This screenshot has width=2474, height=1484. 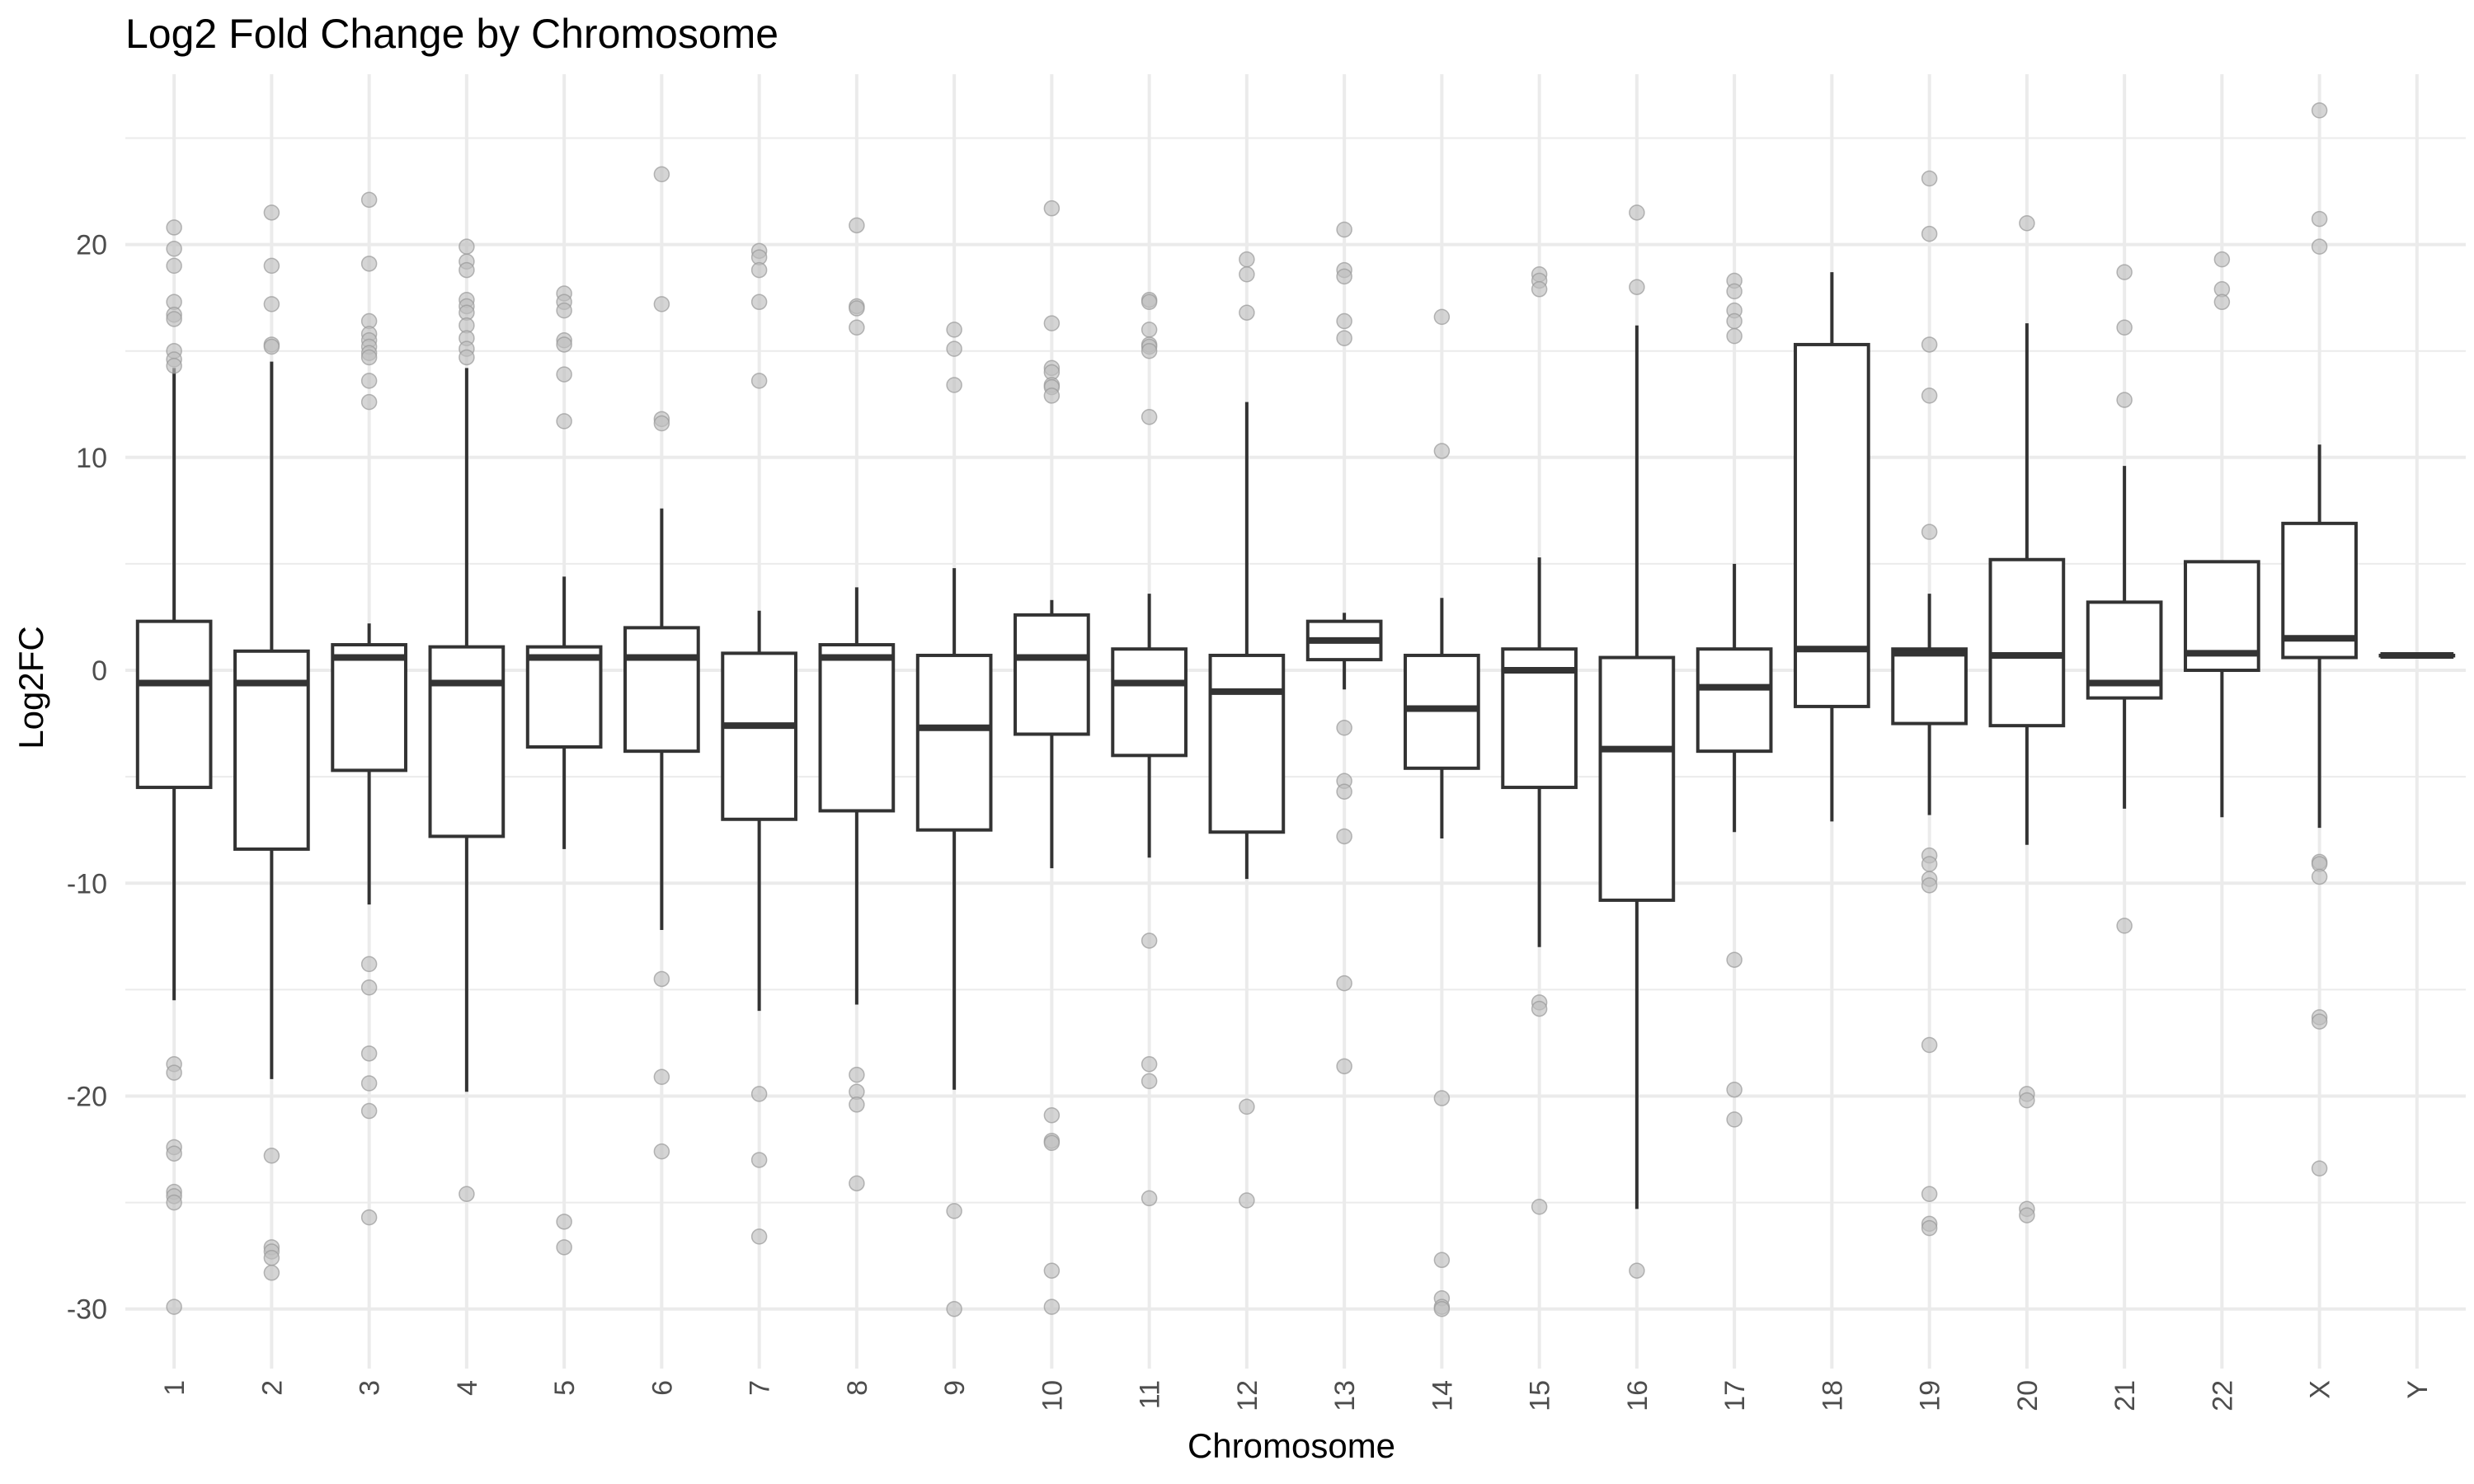 What do you see at coordinates (272, 1388) in the screenshot?
I see `x-tick-label: 2` at bounding box center [272, 1388].